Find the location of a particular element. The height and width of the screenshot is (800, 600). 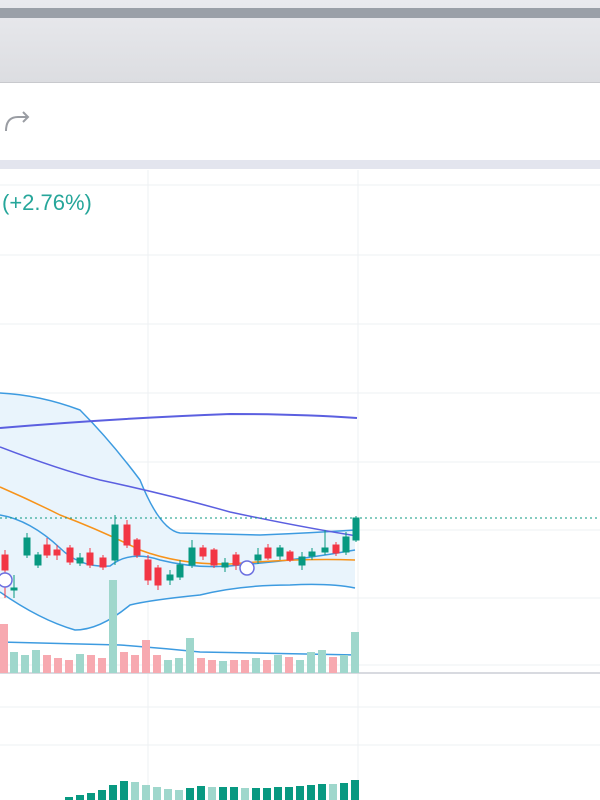

redo-button is located at coordinates (20, 121).